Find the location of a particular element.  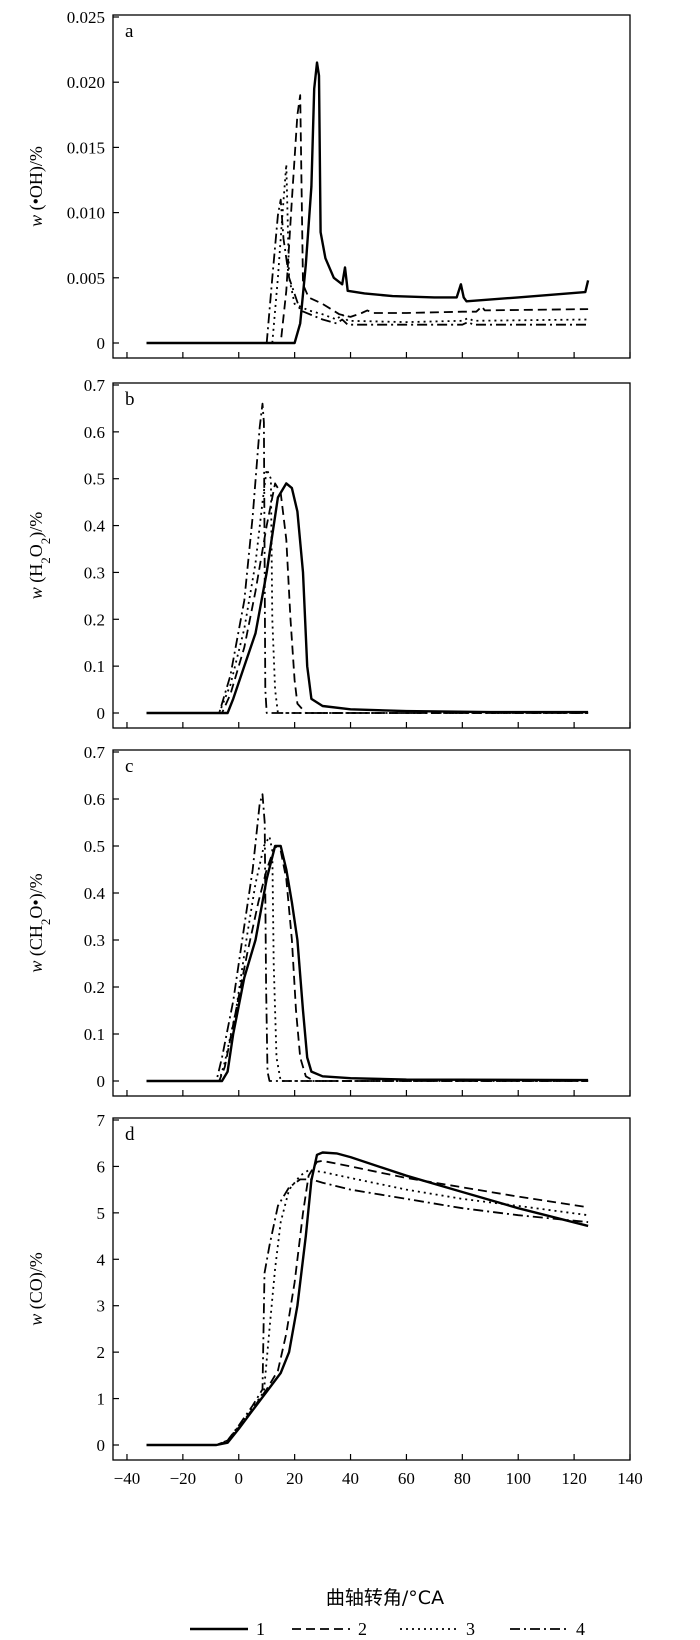

legend-label-2: 2 is located at coordinates (362, 1629).